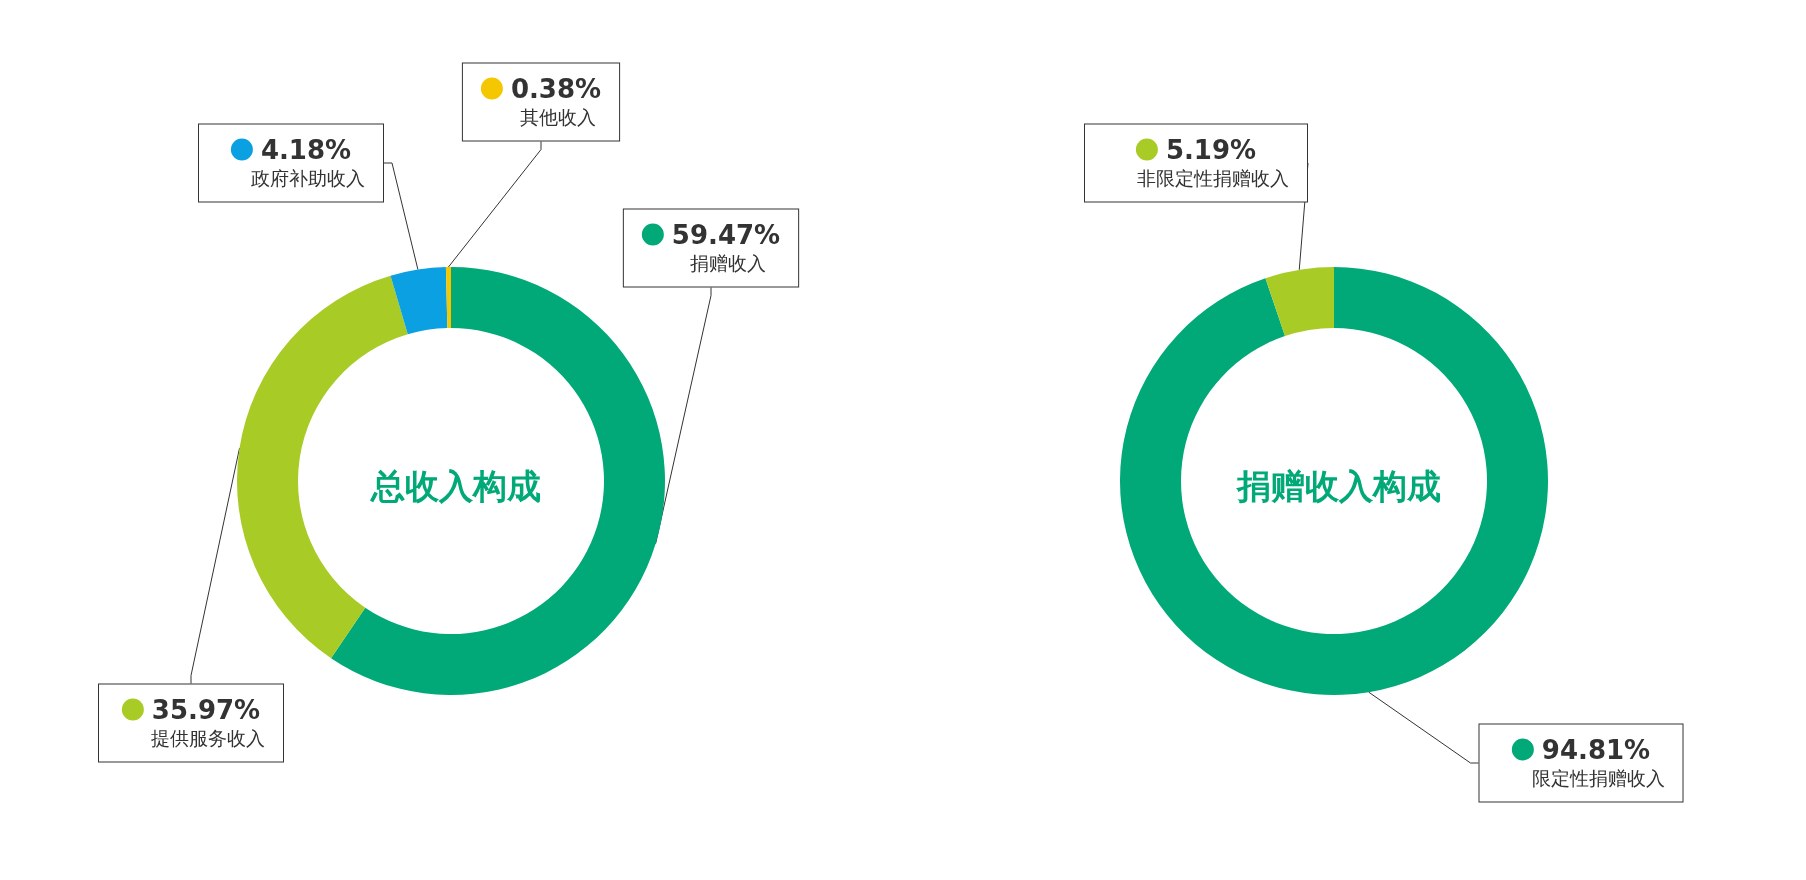 This screenshot has height=880, width=1806. What do you see at coordinates (556, 88) in the screenshot?
I see `data-label: 0.38%` at bounding box center [556, 88].